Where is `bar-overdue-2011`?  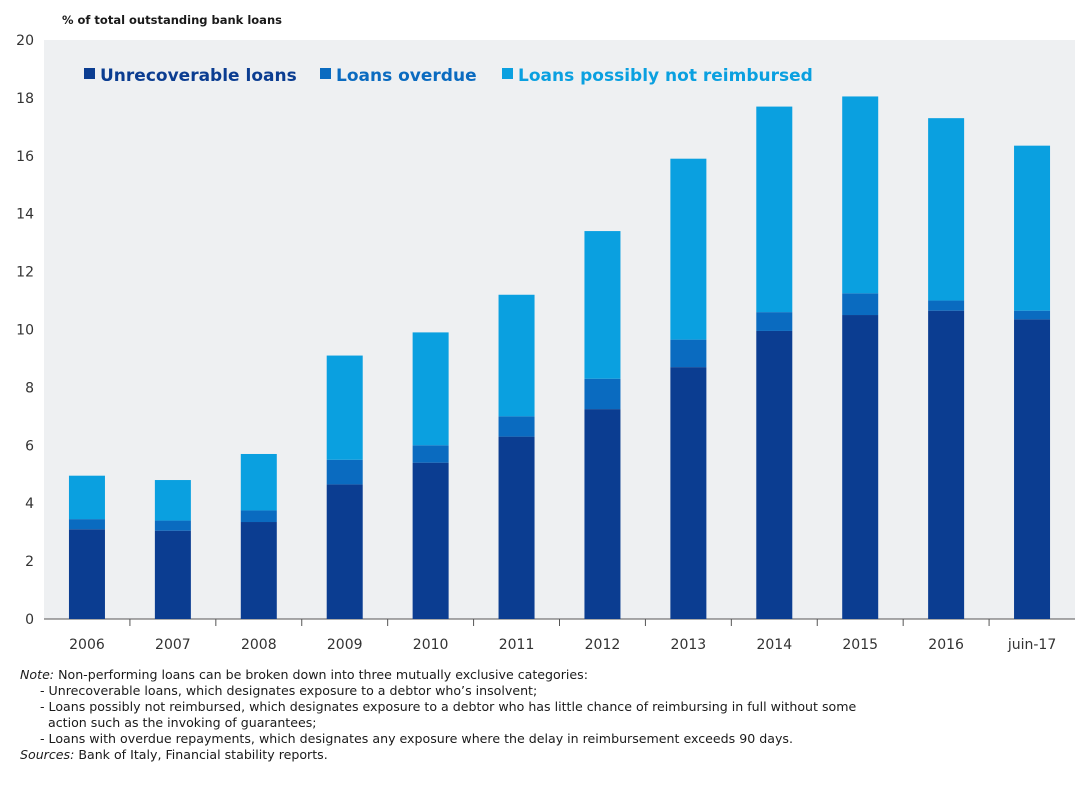 bar-overdue-2011 is located at coordinates (516, 426).